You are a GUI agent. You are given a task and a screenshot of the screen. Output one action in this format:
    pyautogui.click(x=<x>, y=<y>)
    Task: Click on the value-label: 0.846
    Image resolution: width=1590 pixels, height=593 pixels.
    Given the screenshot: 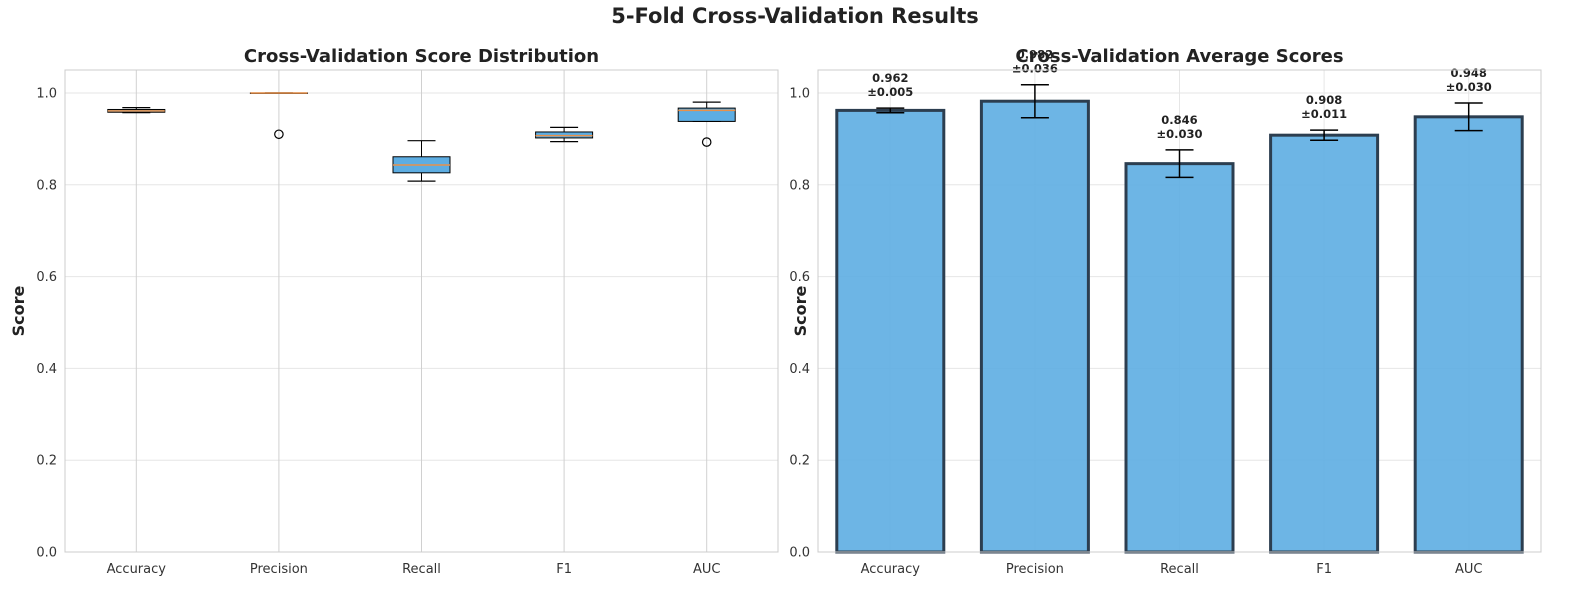 What is the action you would take?
    pyautogui.click(x=1179, y=120)
    